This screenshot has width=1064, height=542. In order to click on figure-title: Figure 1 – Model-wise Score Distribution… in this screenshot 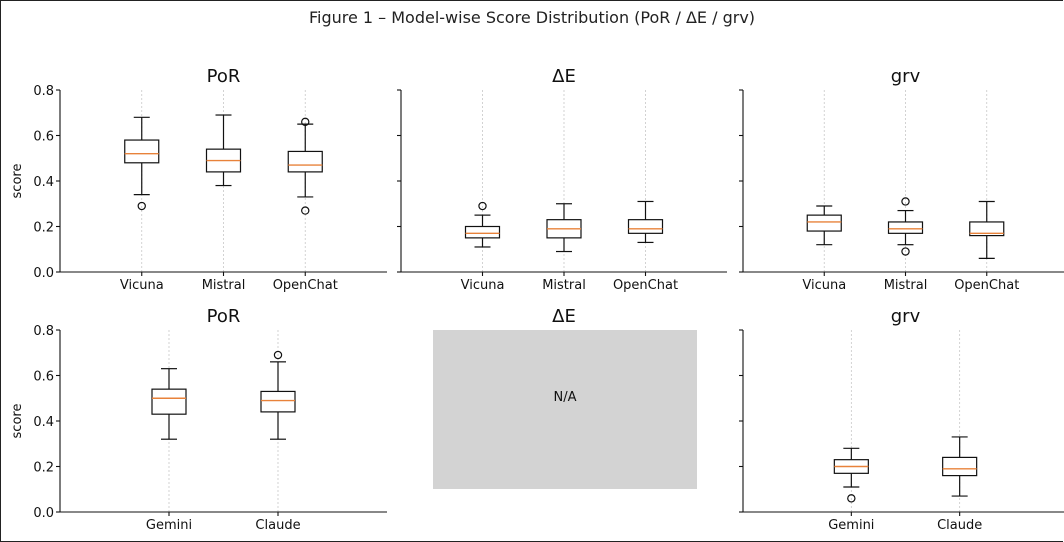, I will do `click(532, 17)`.